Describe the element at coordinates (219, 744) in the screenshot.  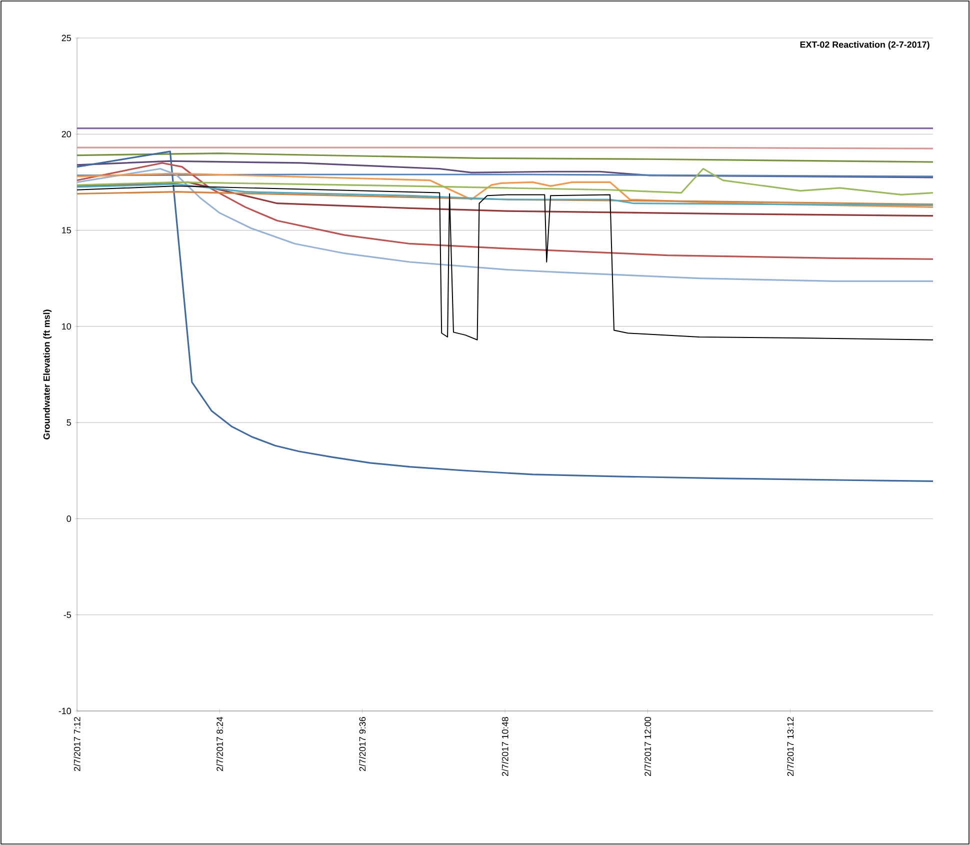
I see `x-tick-label: 2/7/2017 8:24` at that location.